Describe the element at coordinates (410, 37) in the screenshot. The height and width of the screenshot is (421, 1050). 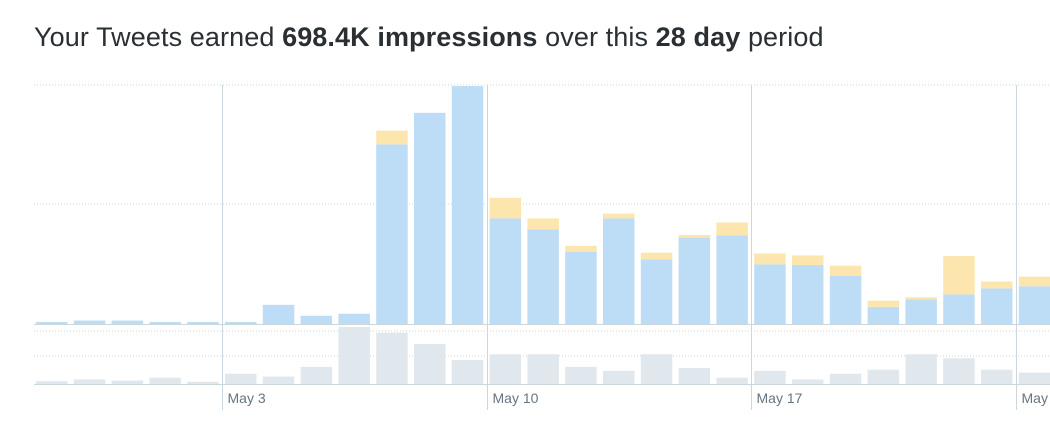
I see `impressions-total: 698.4K impressions` at that location.